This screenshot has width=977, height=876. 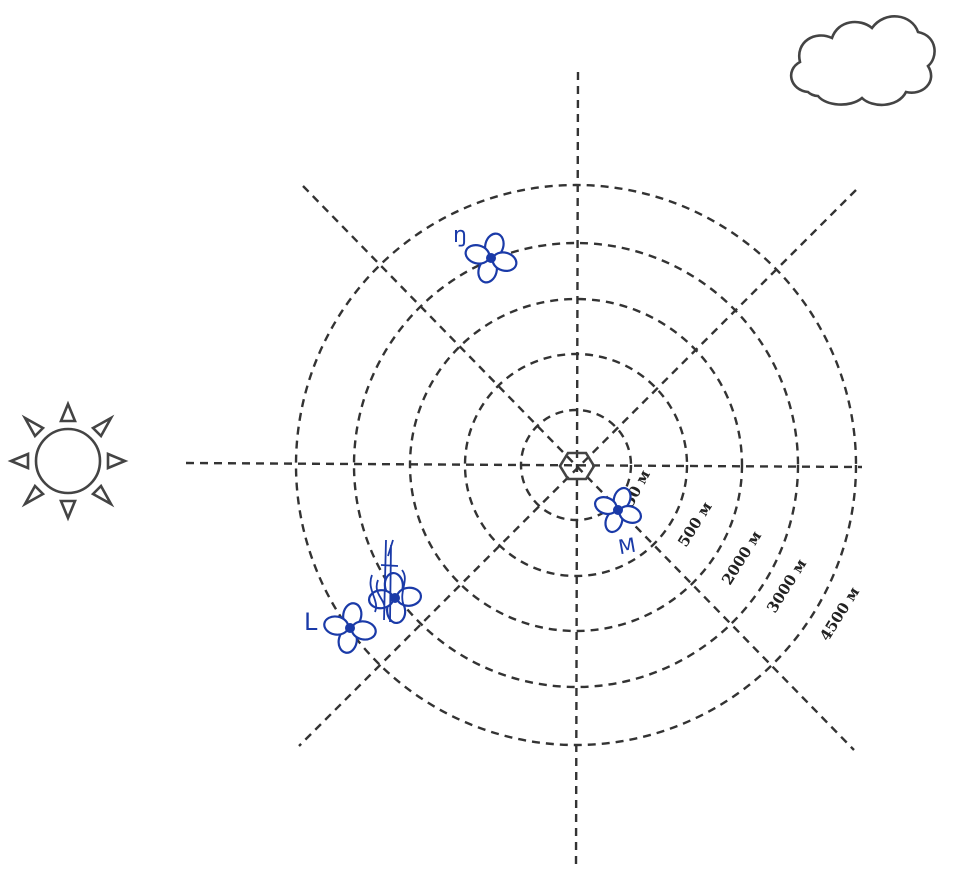 I want to click on axis-horizontal, so click(x=524, y=465).